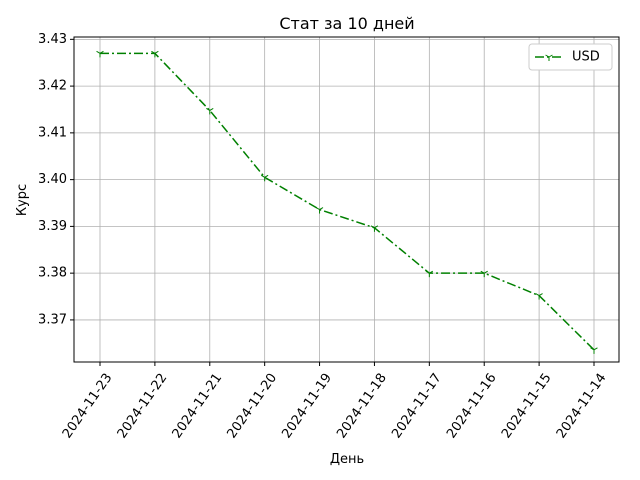  Describe the element at coordinates (52, 39) in the screenshot. I see `y-tick-label: 3.43` at that location.